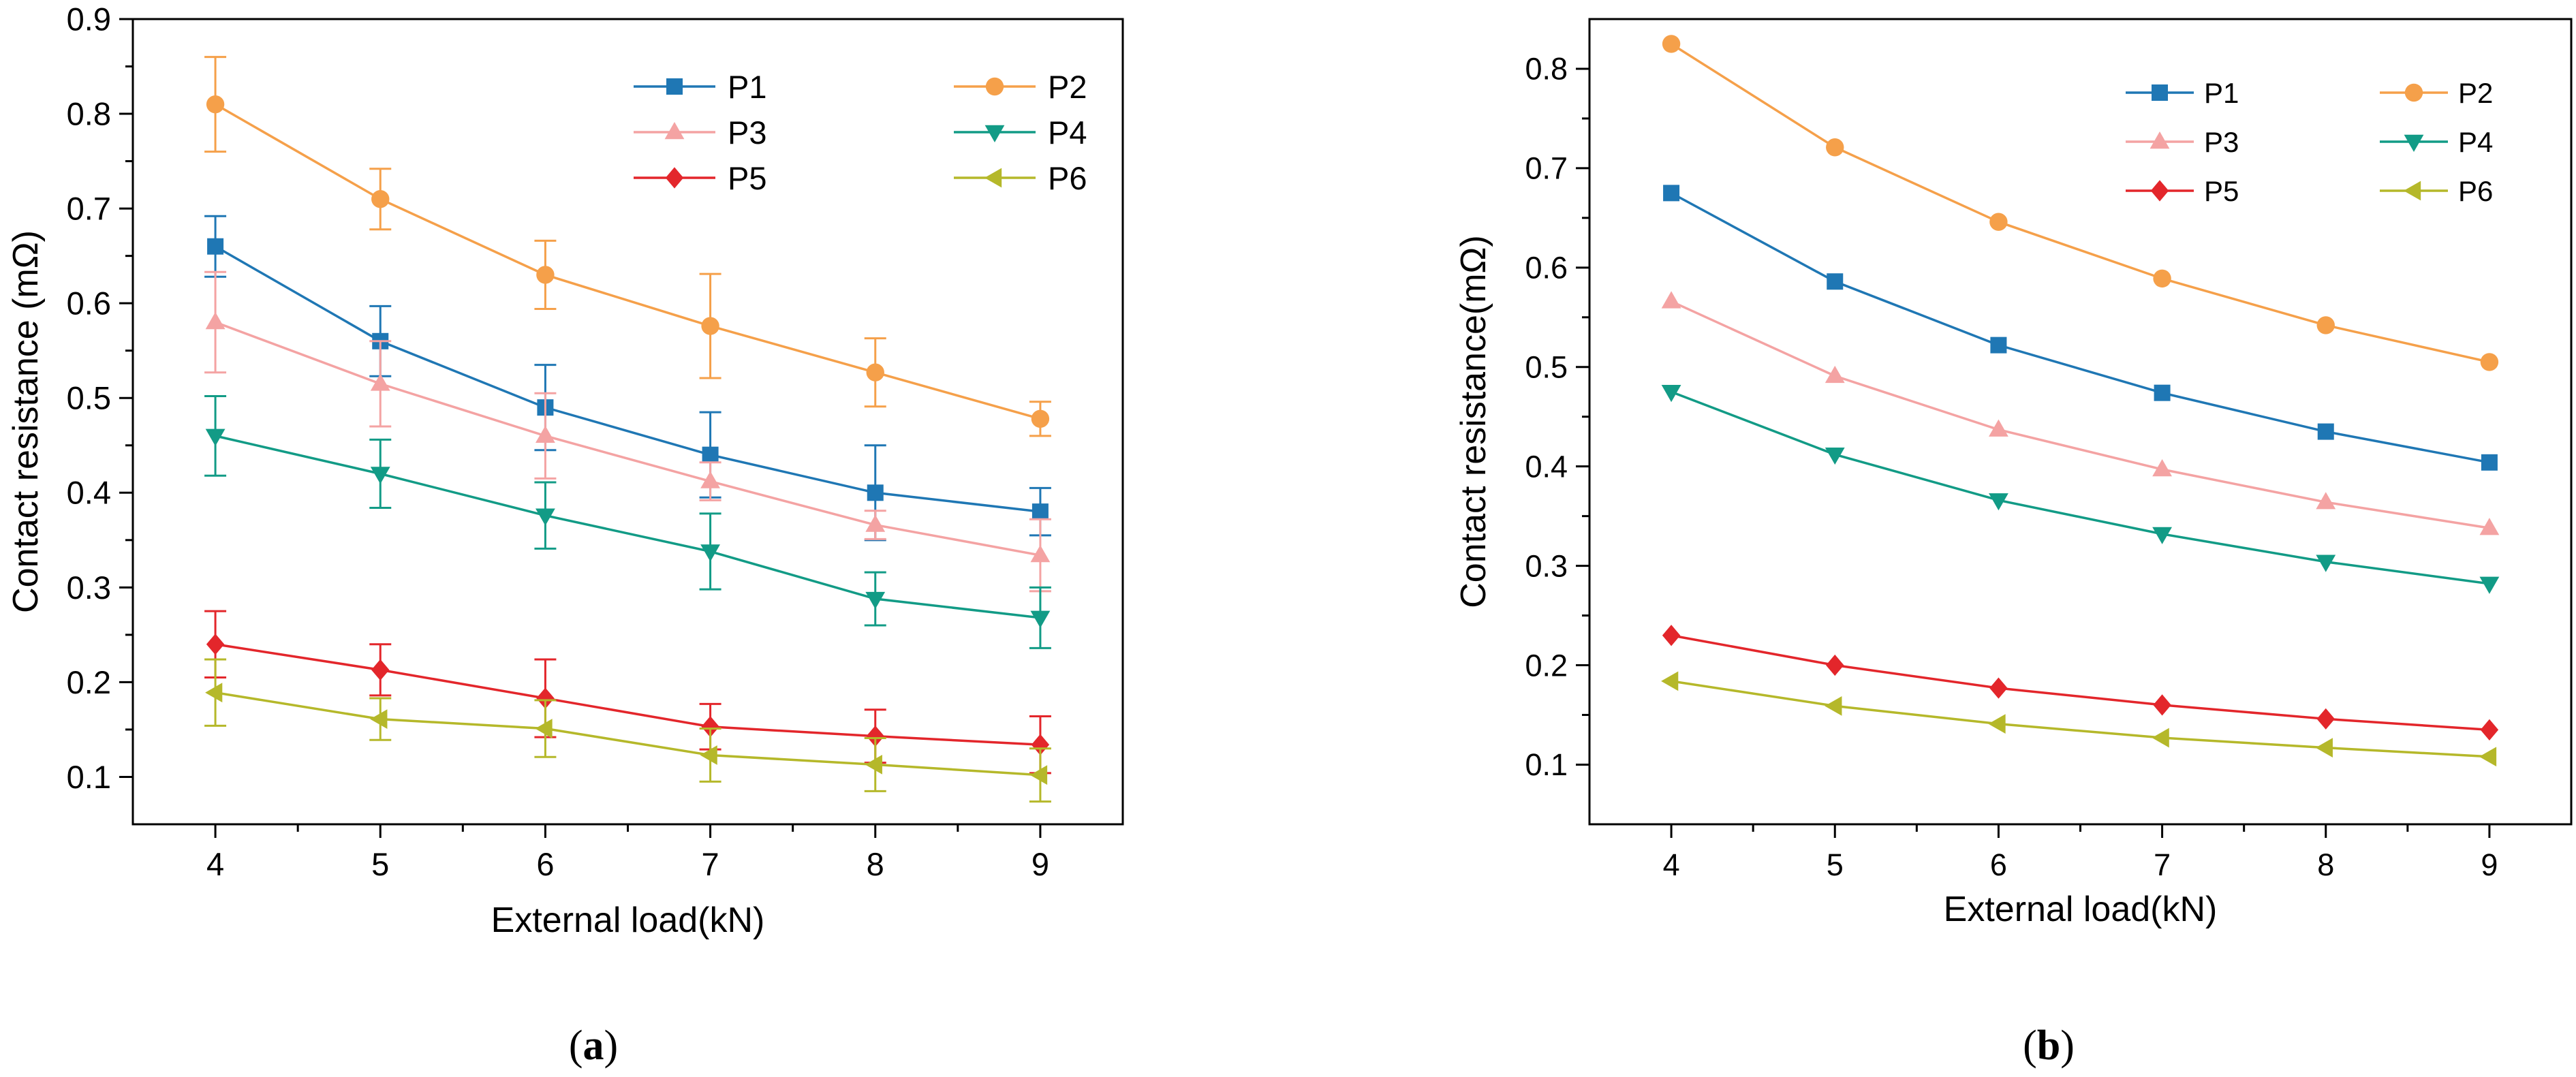 The width and height of the screenshot is (2576, 1077). What do you see at coordinates (2079, 719) in the screenshot?
I see `series-p6-b` at bounding box center [2079, 719].